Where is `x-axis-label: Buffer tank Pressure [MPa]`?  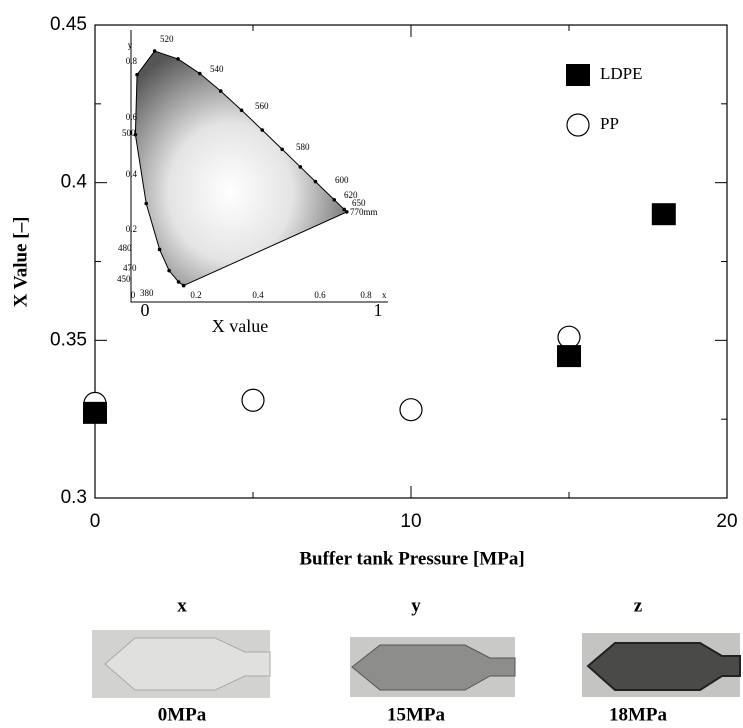
x-axis-label: Buffer tank Pressure [MPa] is located at coordinates (411, 558).